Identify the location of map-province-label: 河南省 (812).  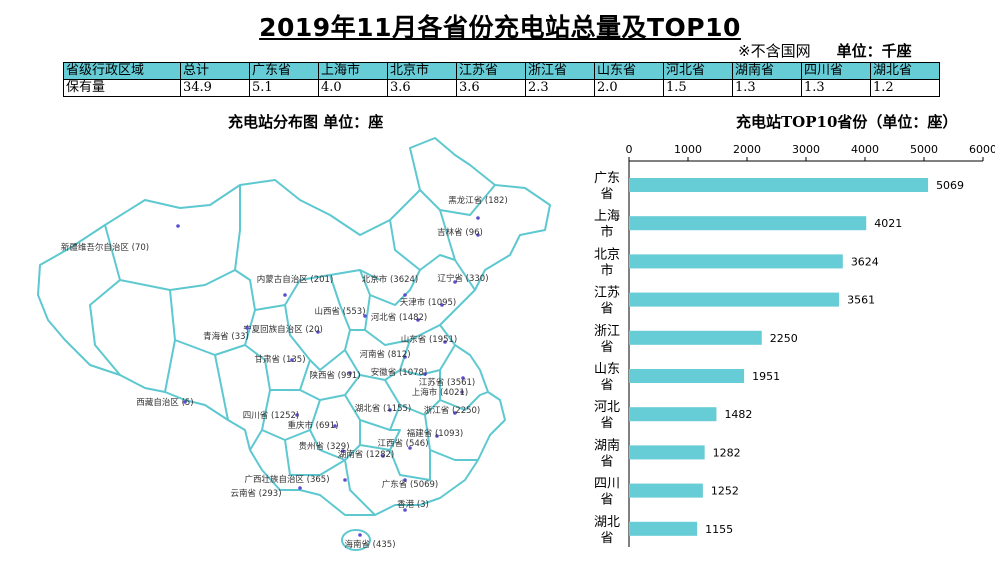
(384, 354).